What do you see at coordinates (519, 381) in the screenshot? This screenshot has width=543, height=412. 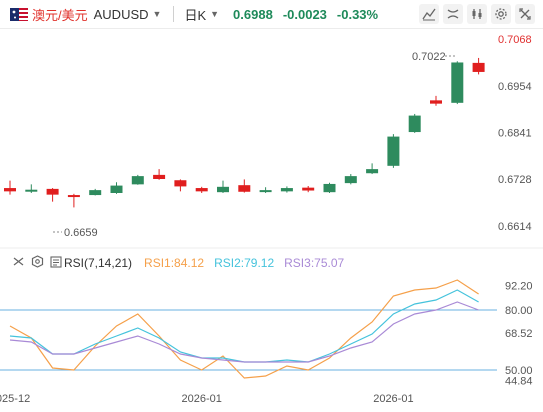 I see `rsi-axis-tick: 44.84` at bounding box center [519, 381].